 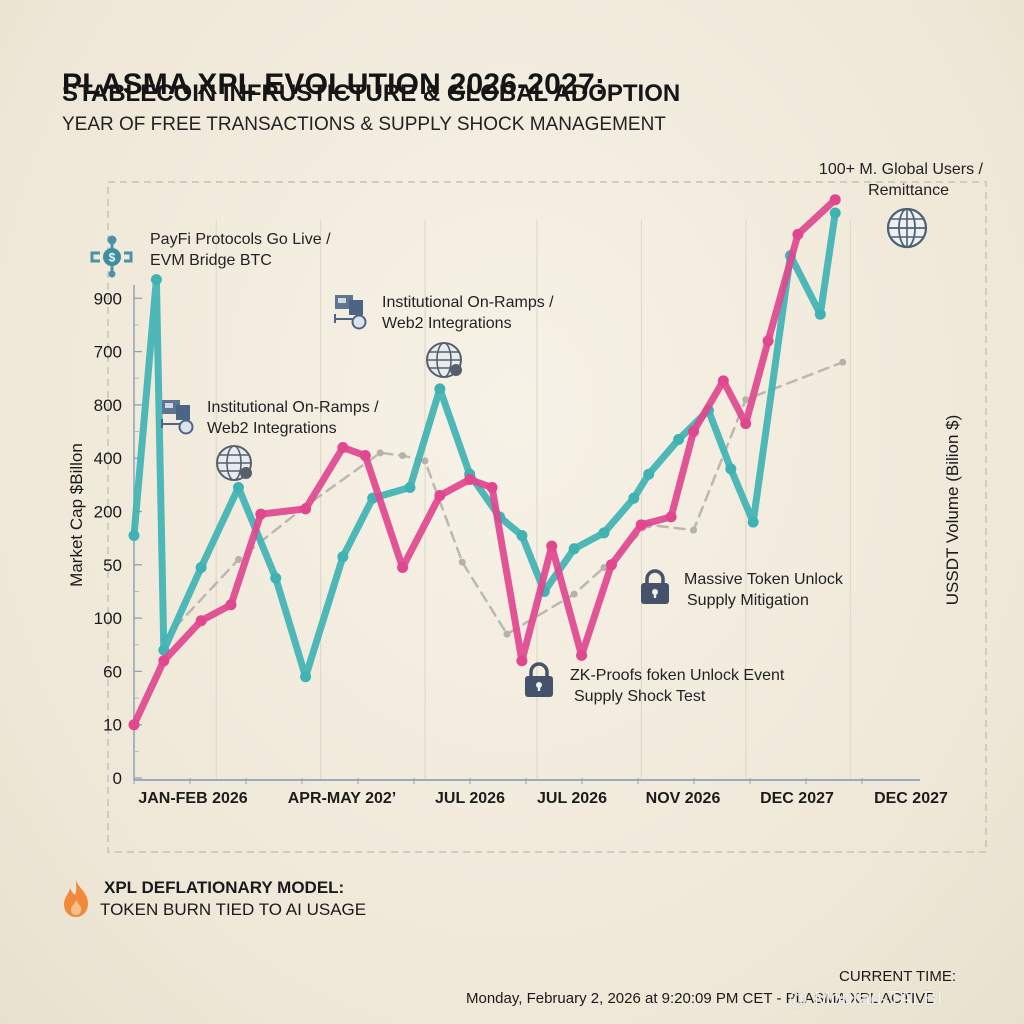 What do you see at coordinates (908, 190) in the screenshot?
I see `annotation-global-line2: Remittance` at bounding box center [908, 190].